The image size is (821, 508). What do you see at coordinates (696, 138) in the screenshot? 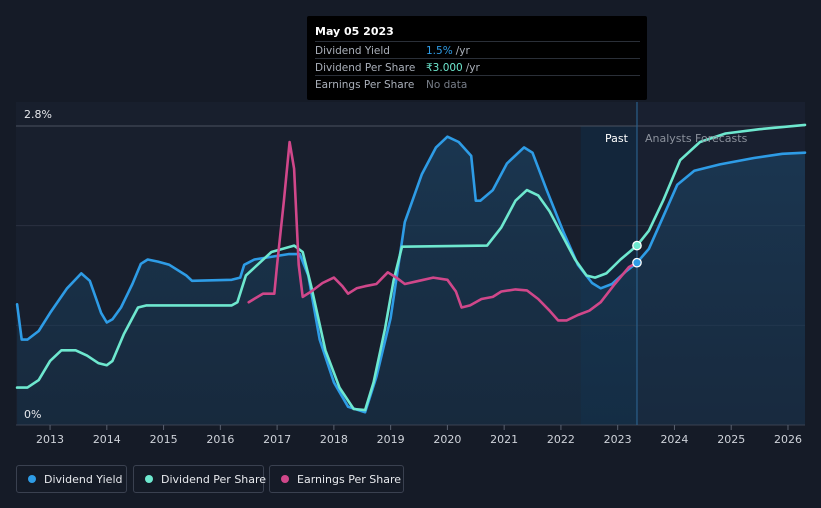
I see `forecast-label: Analysts Forecasts` at bounding box center [696, 138].